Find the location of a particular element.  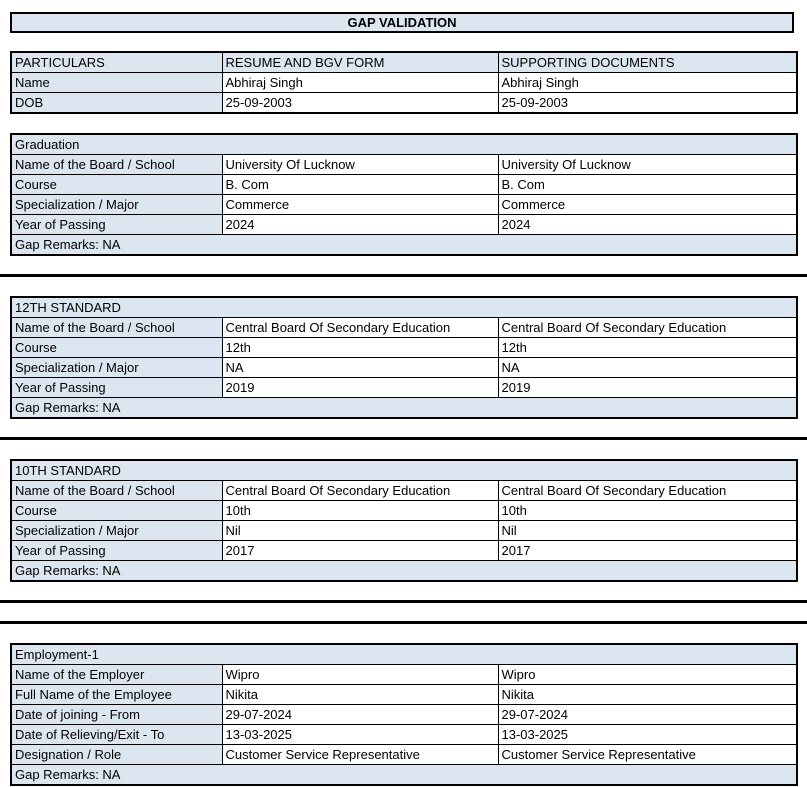

row-label-cell: Designation / Role is located at coordinates (116, 754).